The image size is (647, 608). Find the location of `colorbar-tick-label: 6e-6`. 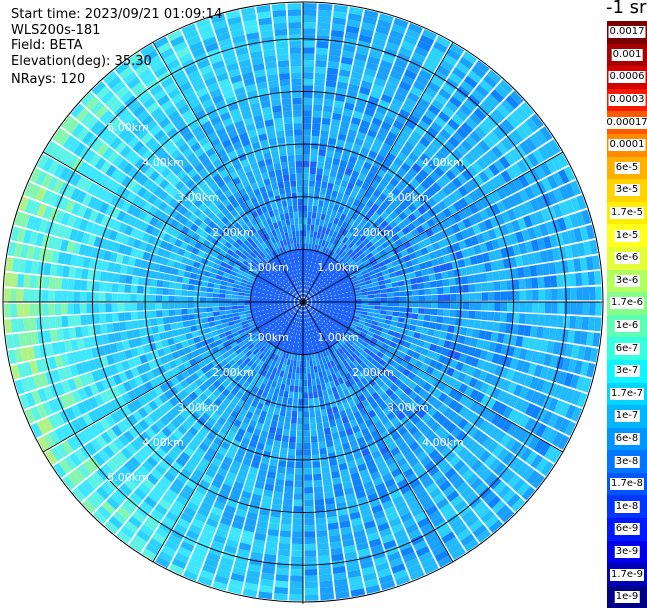

colorbar-tick-label: 6e-6 is located at coordinates (627, 258).